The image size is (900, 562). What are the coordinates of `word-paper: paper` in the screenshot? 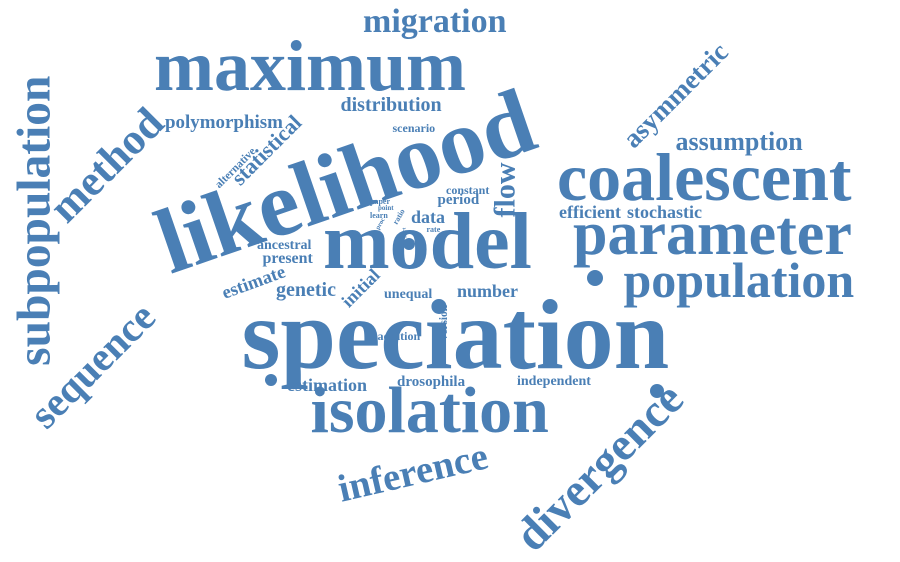 It's located at (380, 201).